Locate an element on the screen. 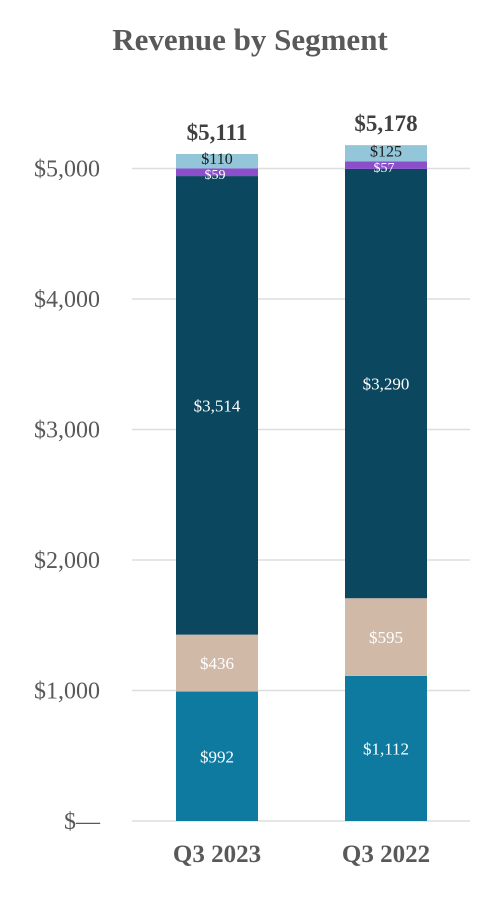  data-label: $57 is located at coordinates (384, 168).